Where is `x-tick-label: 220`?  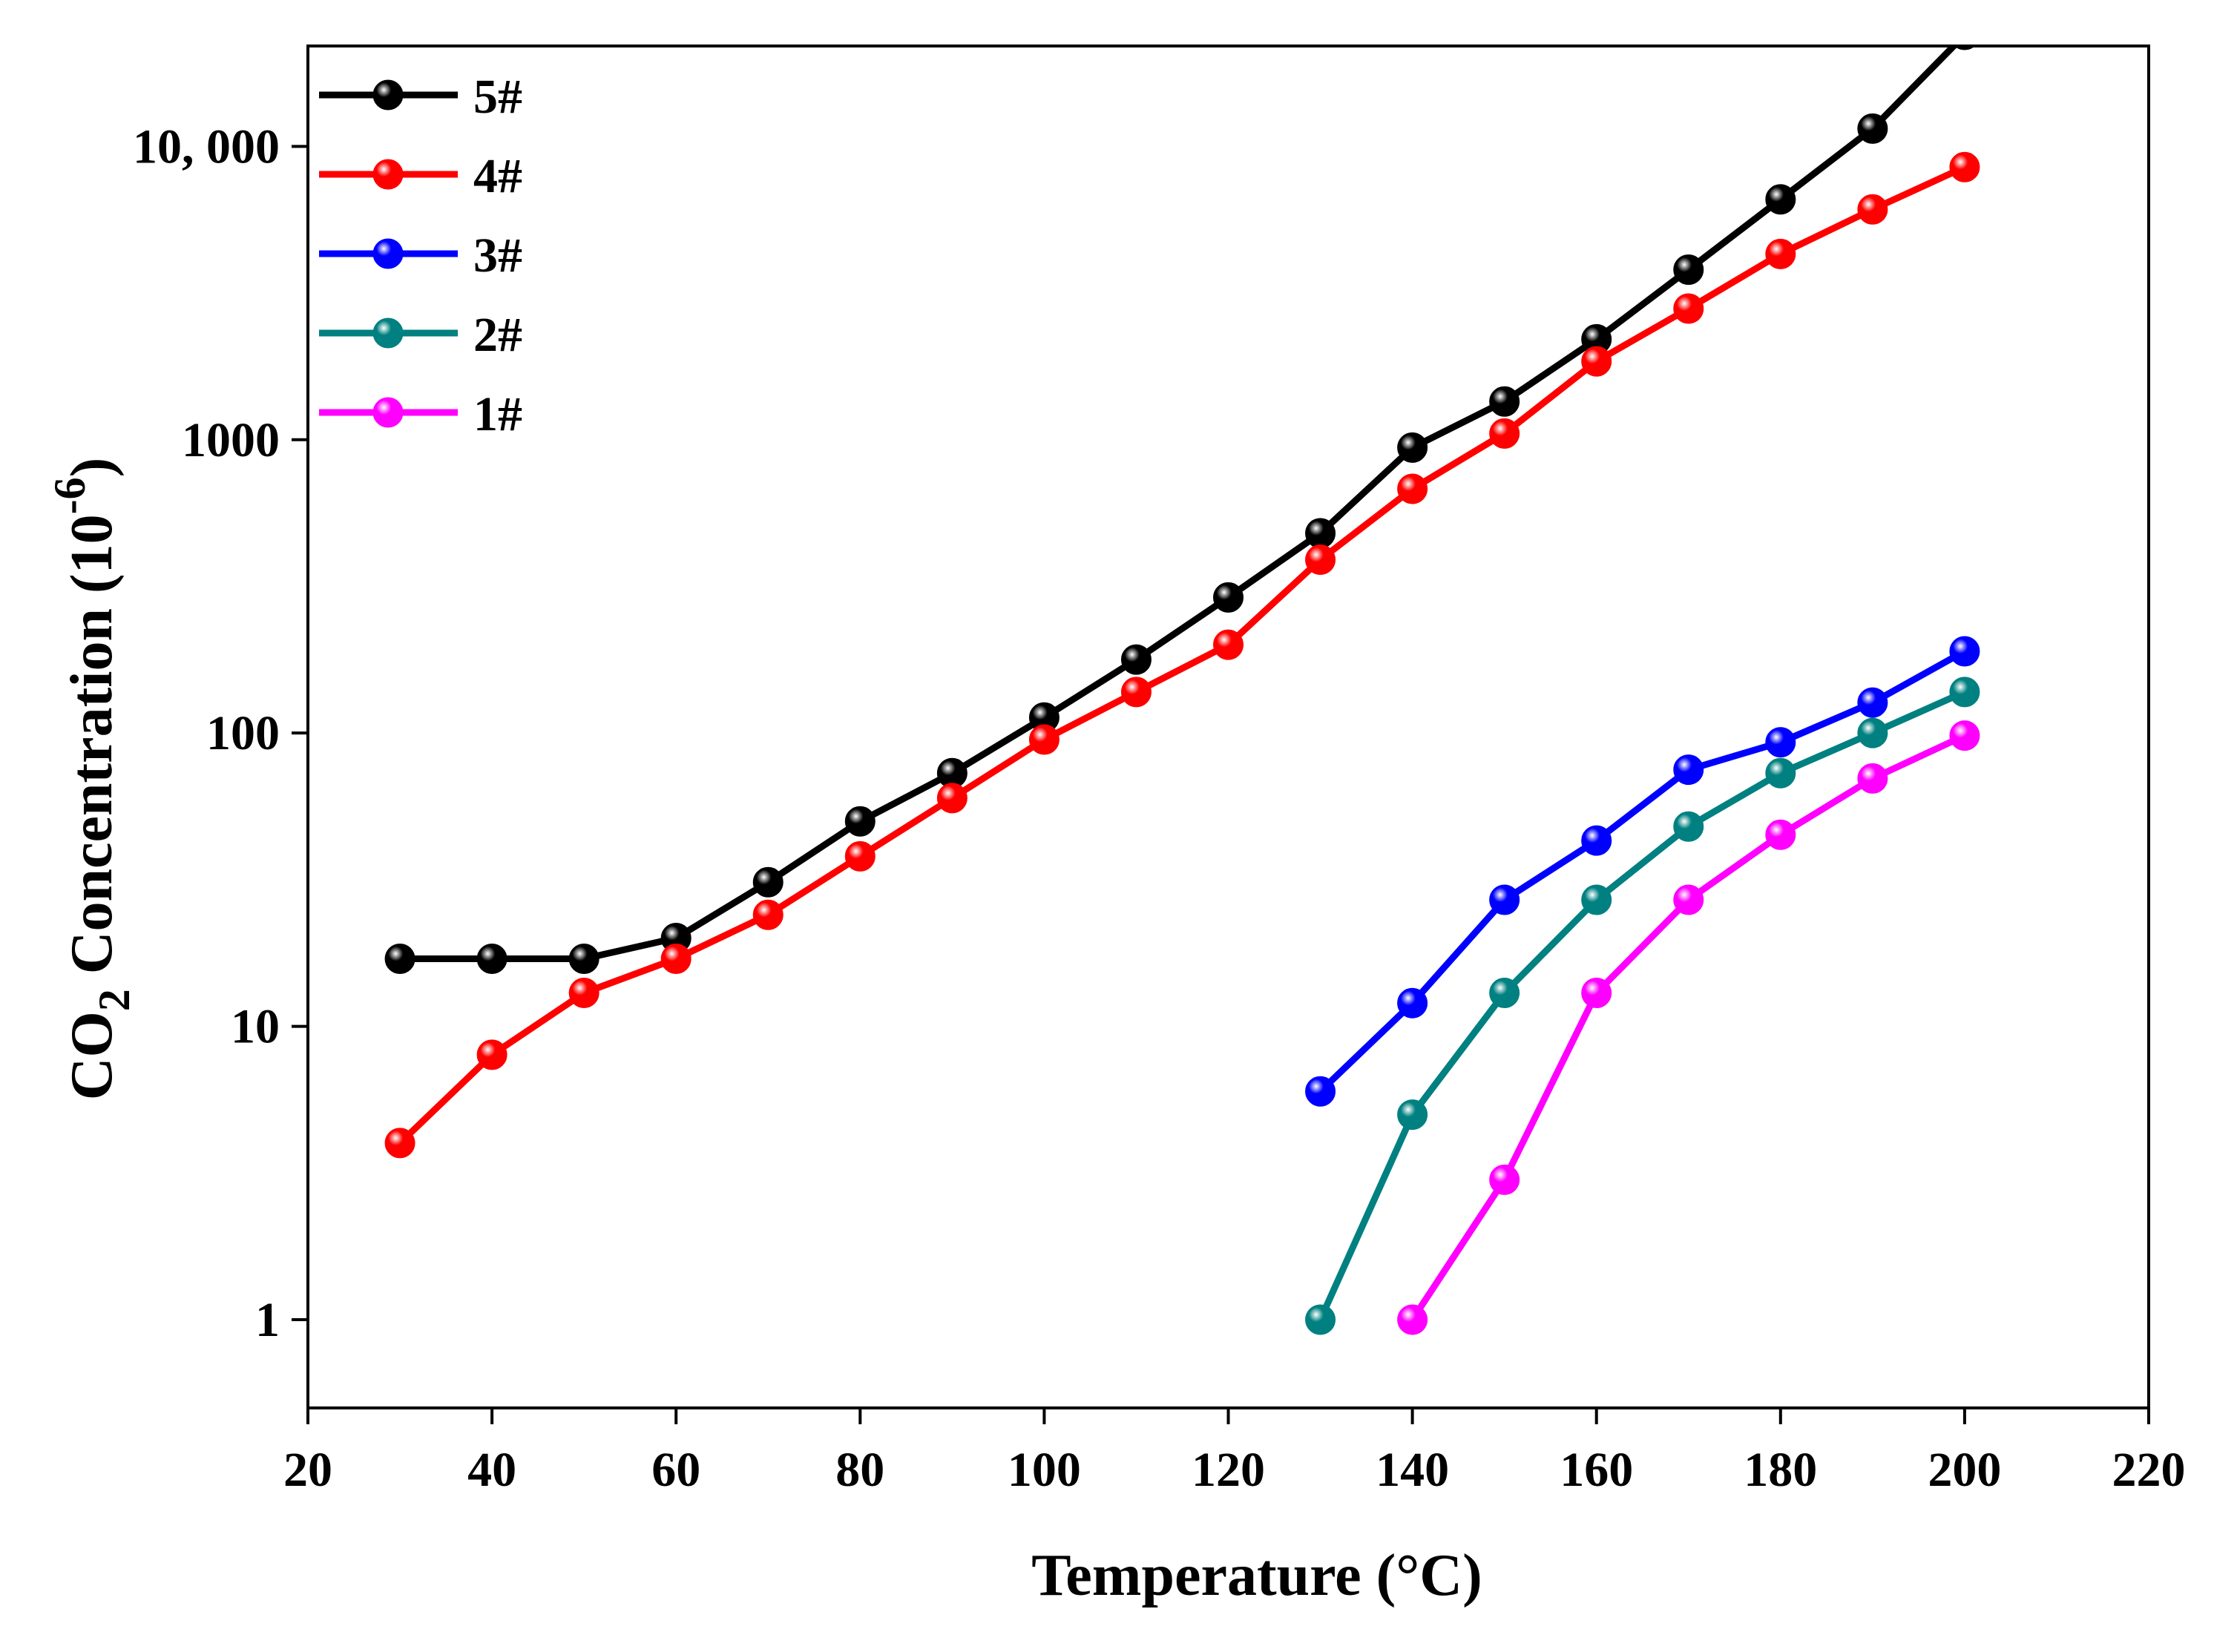 x-tick-label: 220 is located at coordinates (2149, 1470).